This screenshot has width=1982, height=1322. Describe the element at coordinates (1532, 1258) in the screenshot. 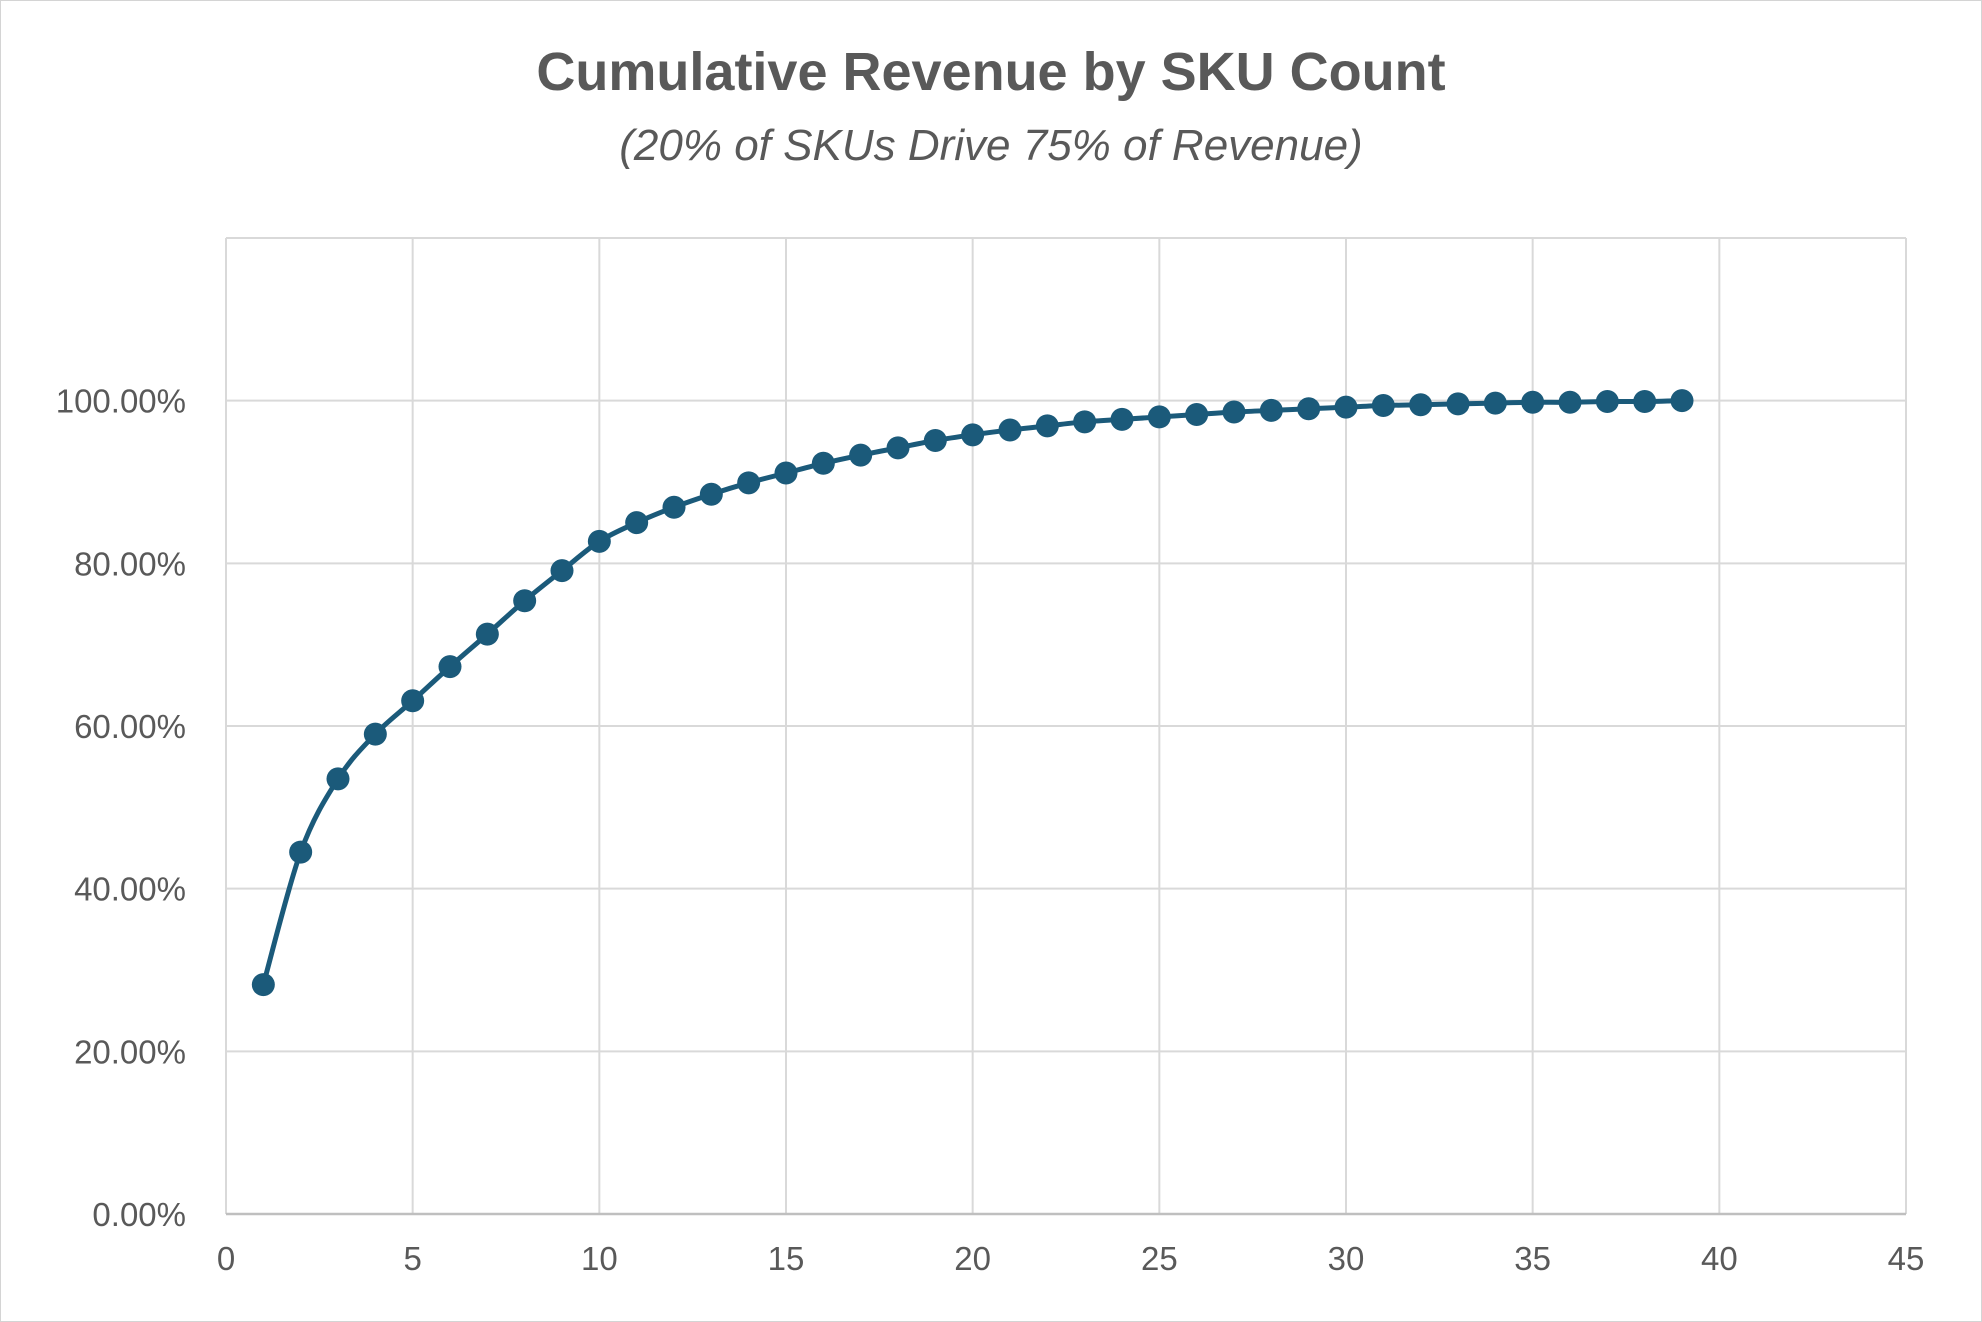

I see `x-tick-label: 35` at that location.